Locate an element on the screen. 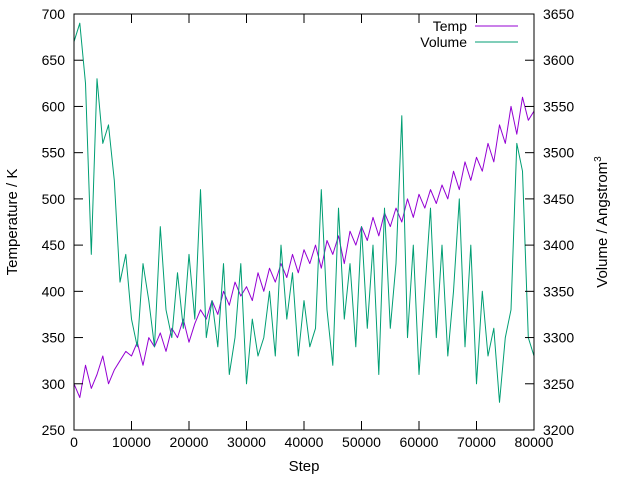 The height and width of the screenshot is (480, 640). legend-label-volume: Volume is located at coordinates (443, 42).